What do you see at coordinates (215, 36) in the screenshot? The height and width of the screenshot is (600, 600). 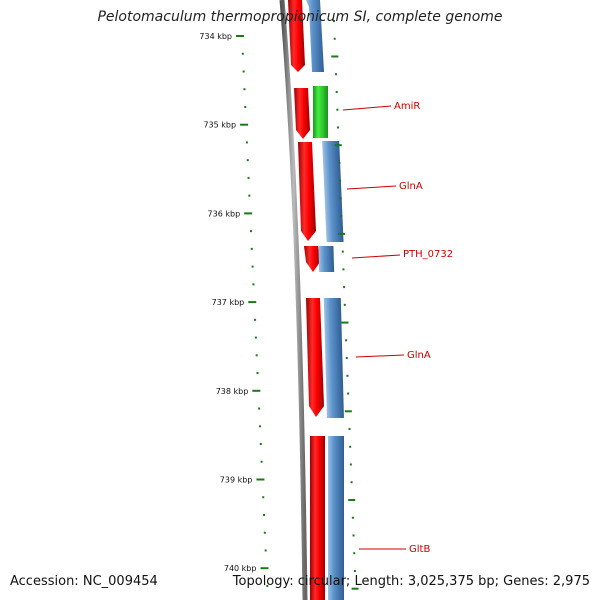 I see `ruler-tick-label: 734 kbp` at bounding box center [215, 36].